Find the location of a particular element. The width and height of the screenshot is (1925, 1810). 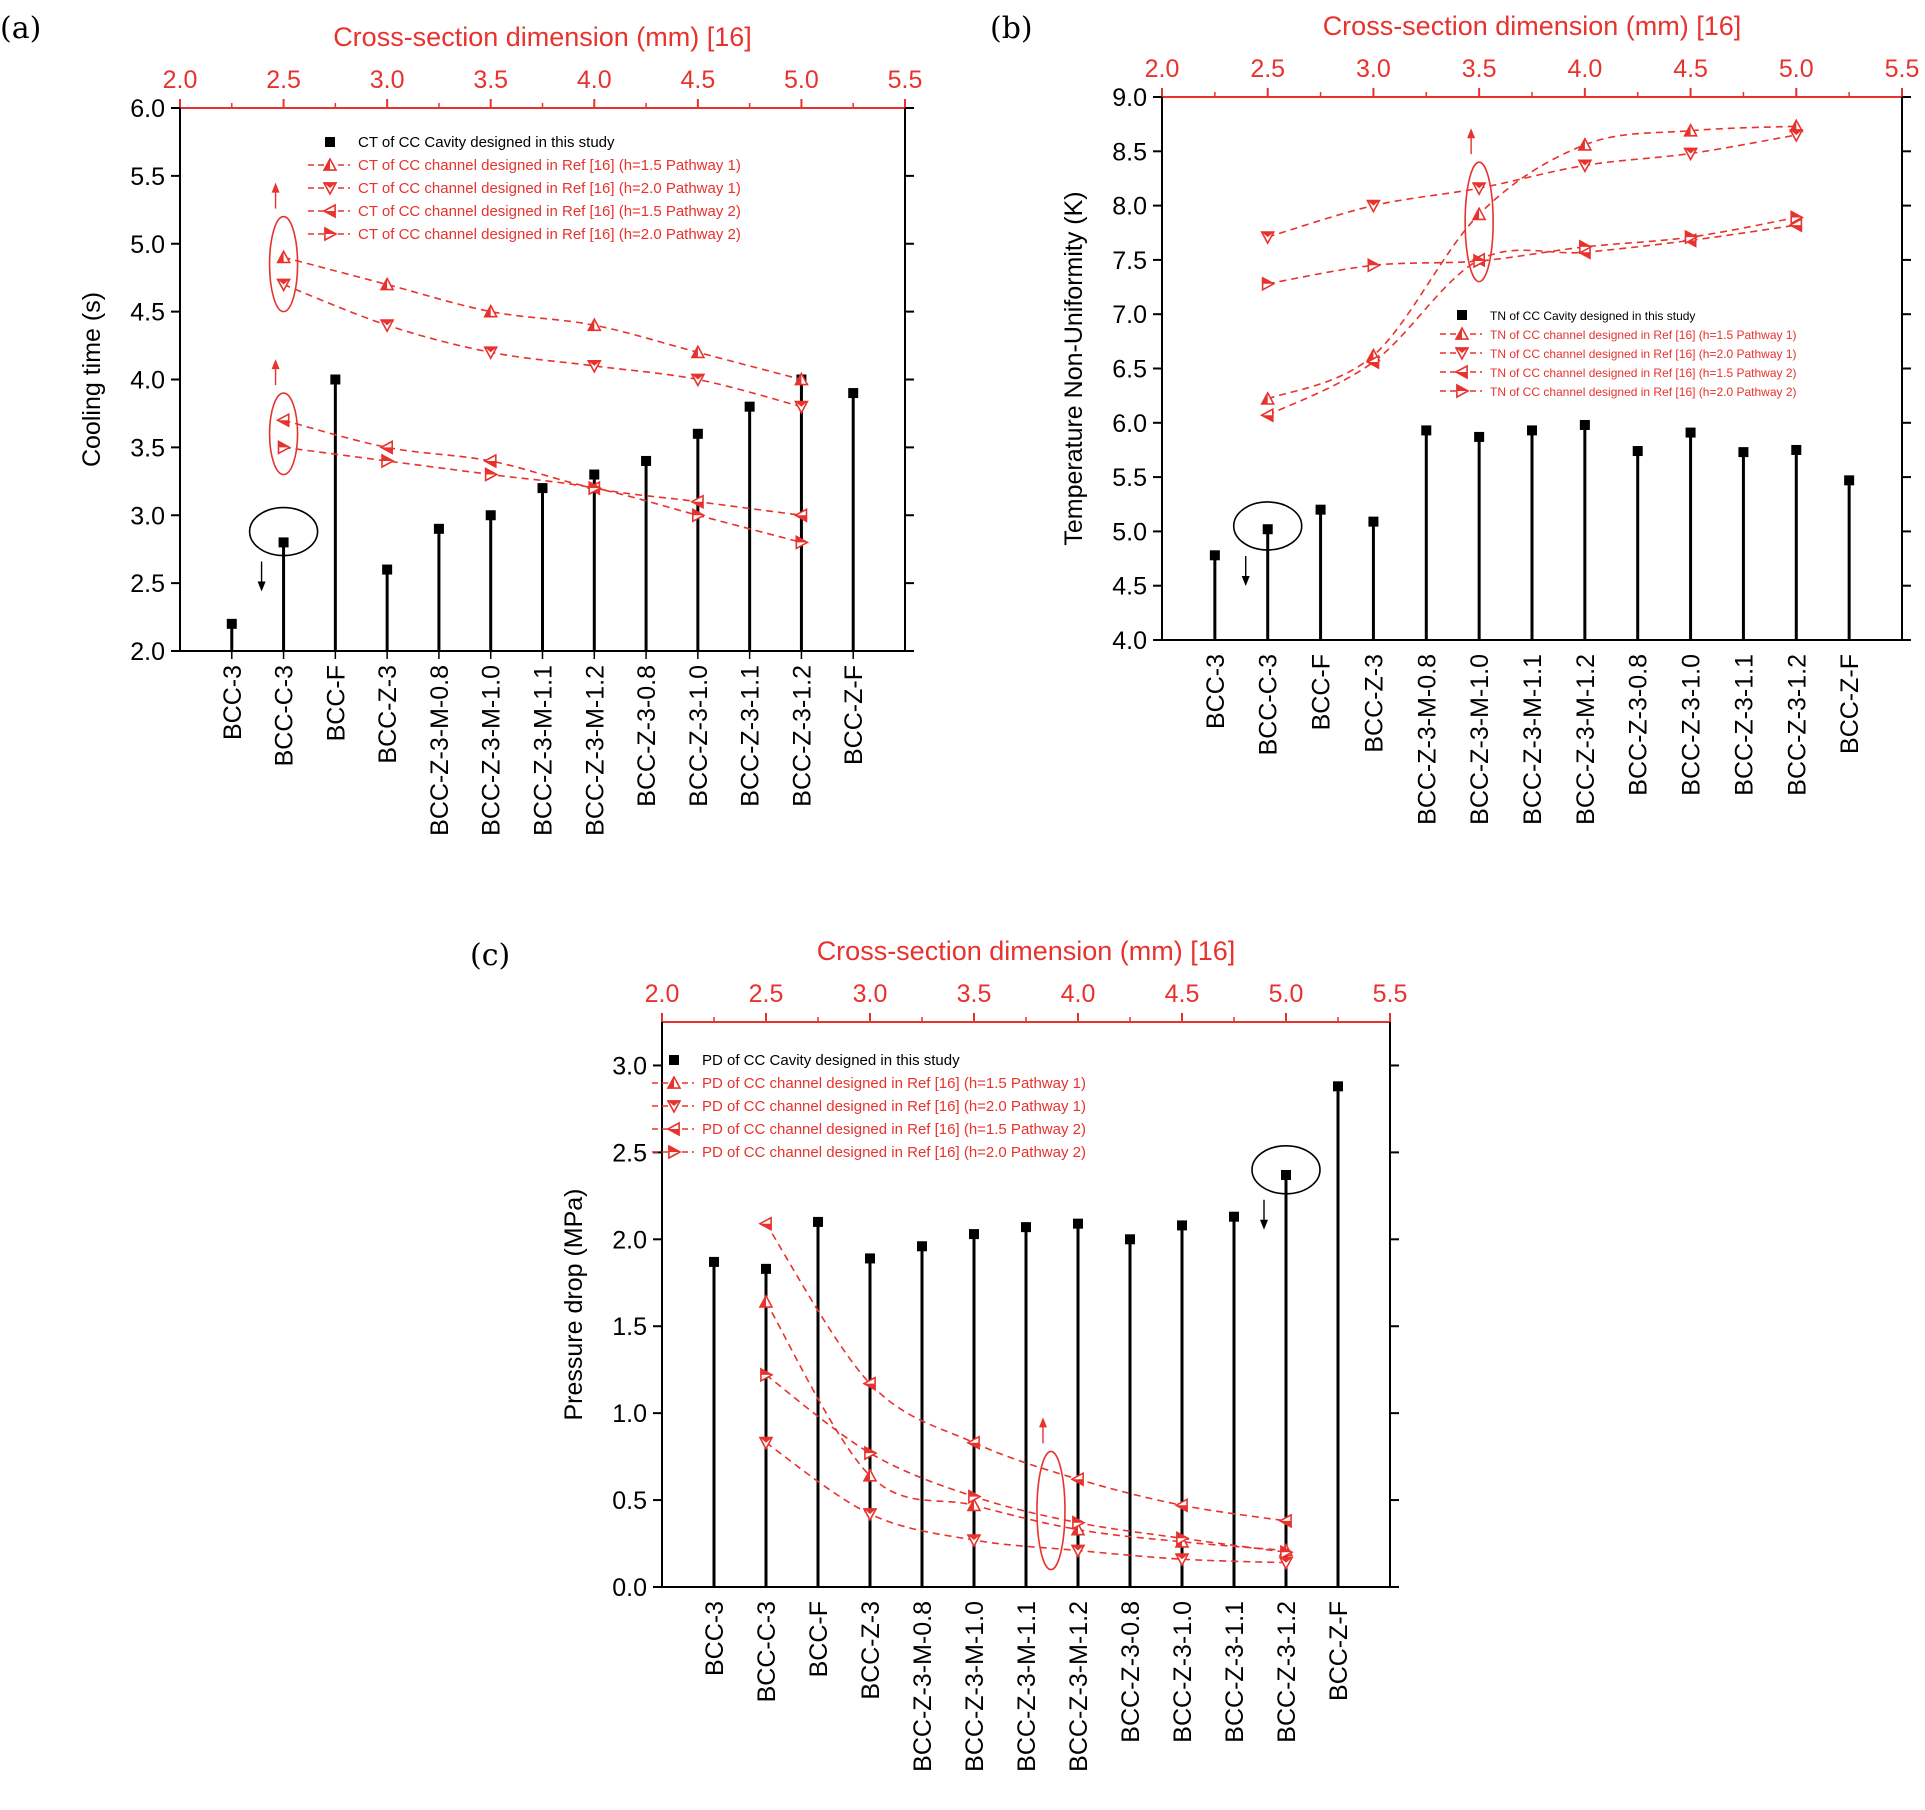

down-arrow-black is located at coordinates (1264, 1214).